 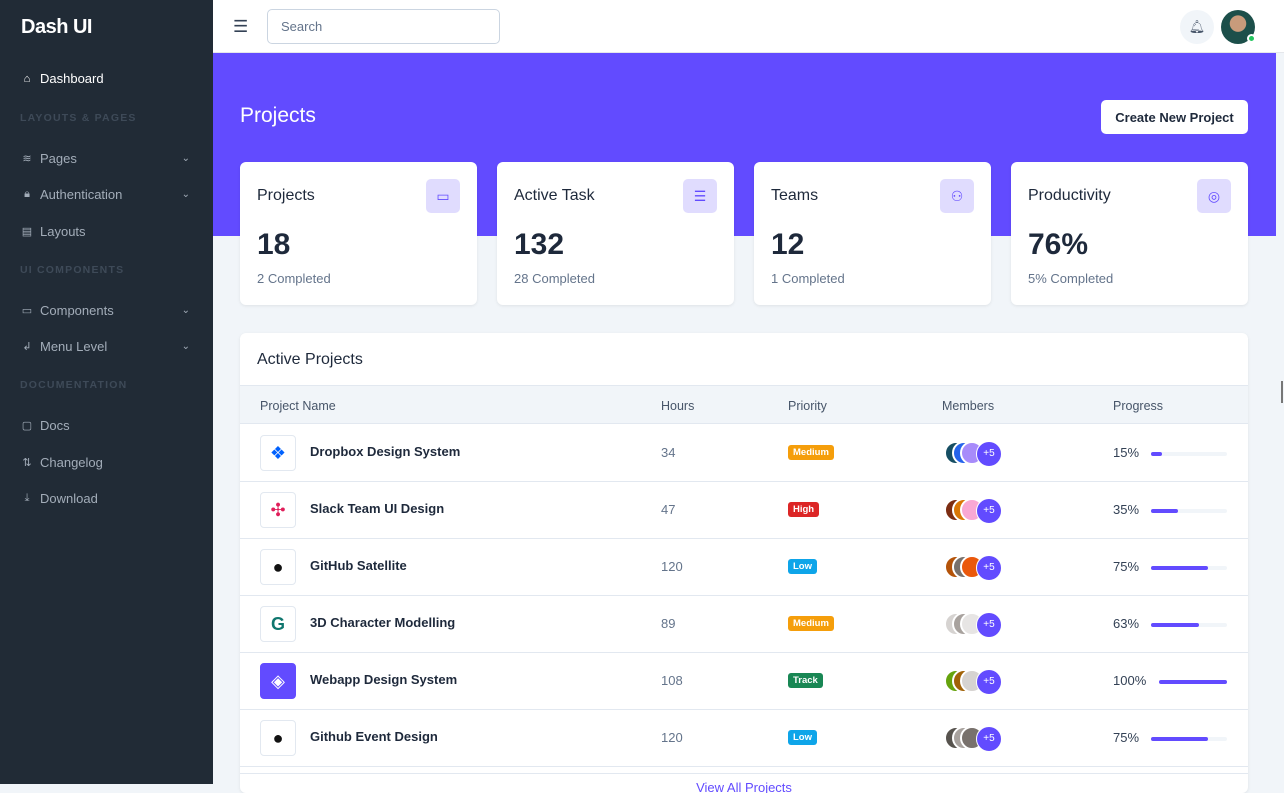 What do you see at coordinates (1126, 509) in the screenshot?
I see `progress-label: 35%` at bounding box center [1126, 509].